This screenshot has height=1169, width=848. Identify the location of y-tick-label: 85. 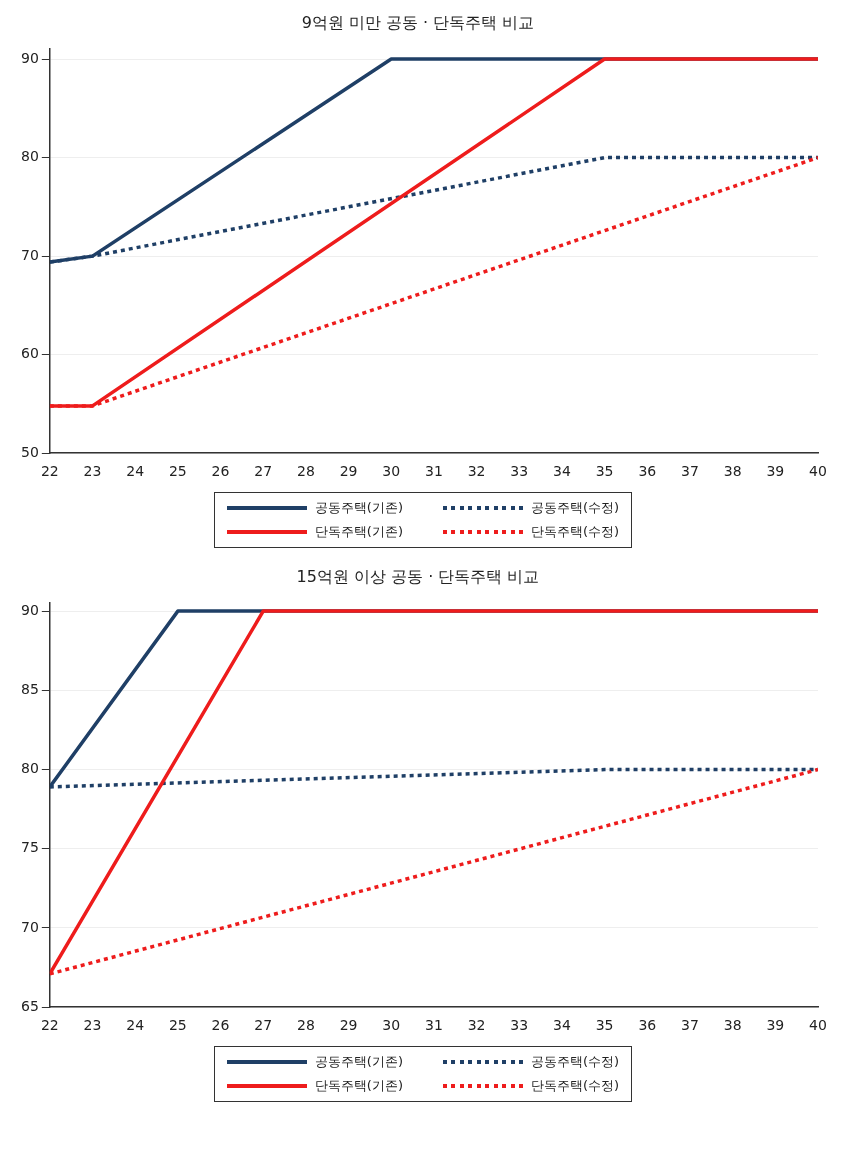
(29, 688).